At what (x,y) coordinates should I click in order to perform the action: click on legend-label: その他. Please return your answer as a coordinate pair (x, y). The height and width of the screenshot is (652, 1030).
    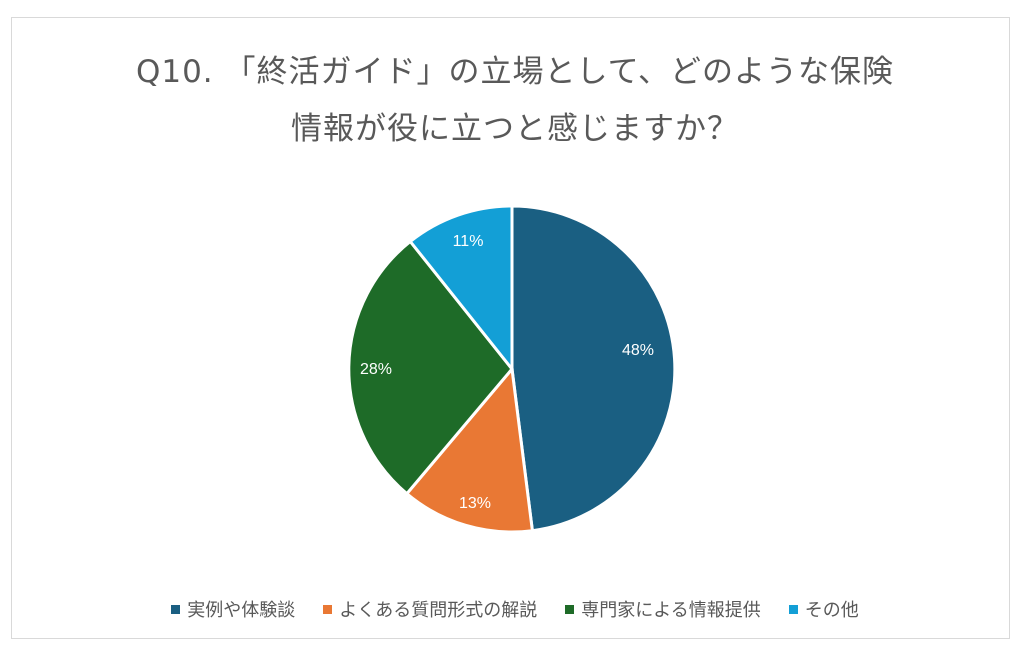
    Looking at the image, I should click on (831, 610).